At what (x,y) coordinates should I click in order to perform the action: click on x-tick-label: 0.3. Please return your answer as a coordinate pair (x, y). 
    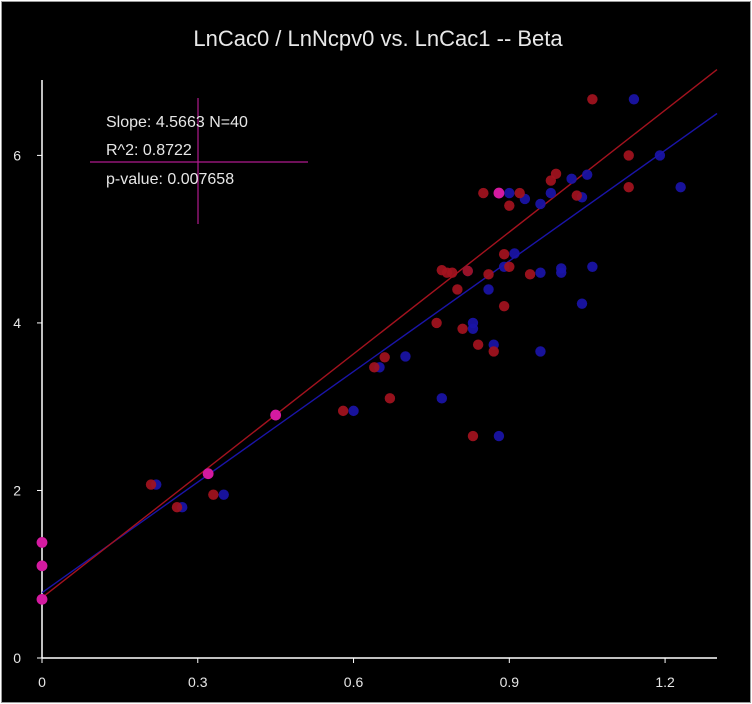
    Looking at the image, I should click on (198, 682).